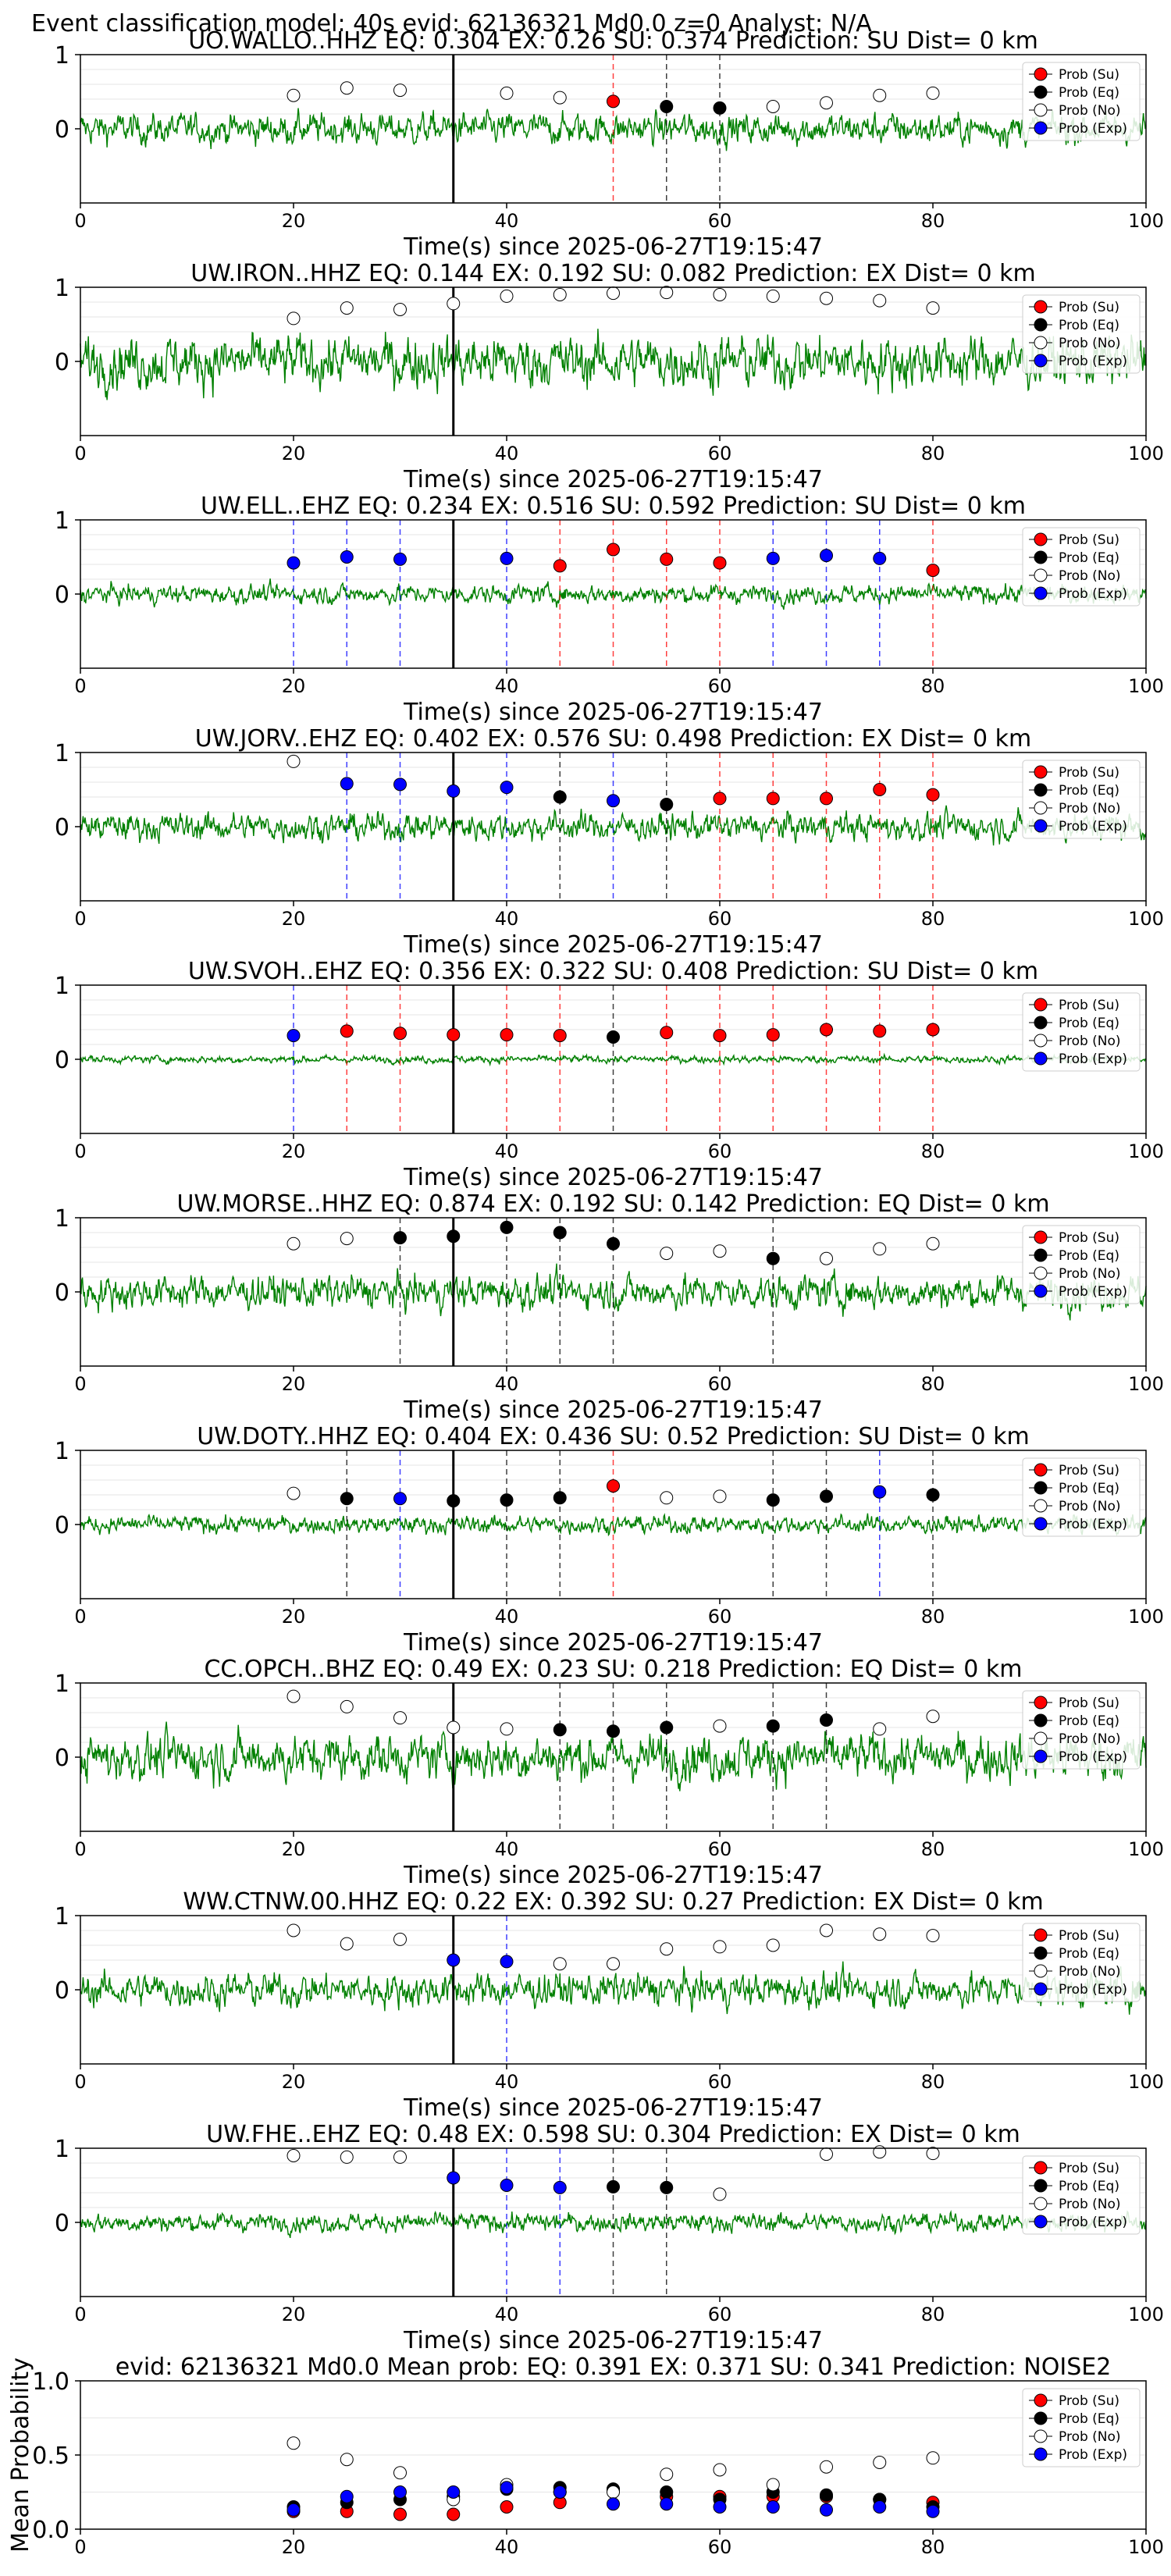  Describe the element at coordinates (507, 2507) in the screenshot. I see `mean-marker-su` at that location.